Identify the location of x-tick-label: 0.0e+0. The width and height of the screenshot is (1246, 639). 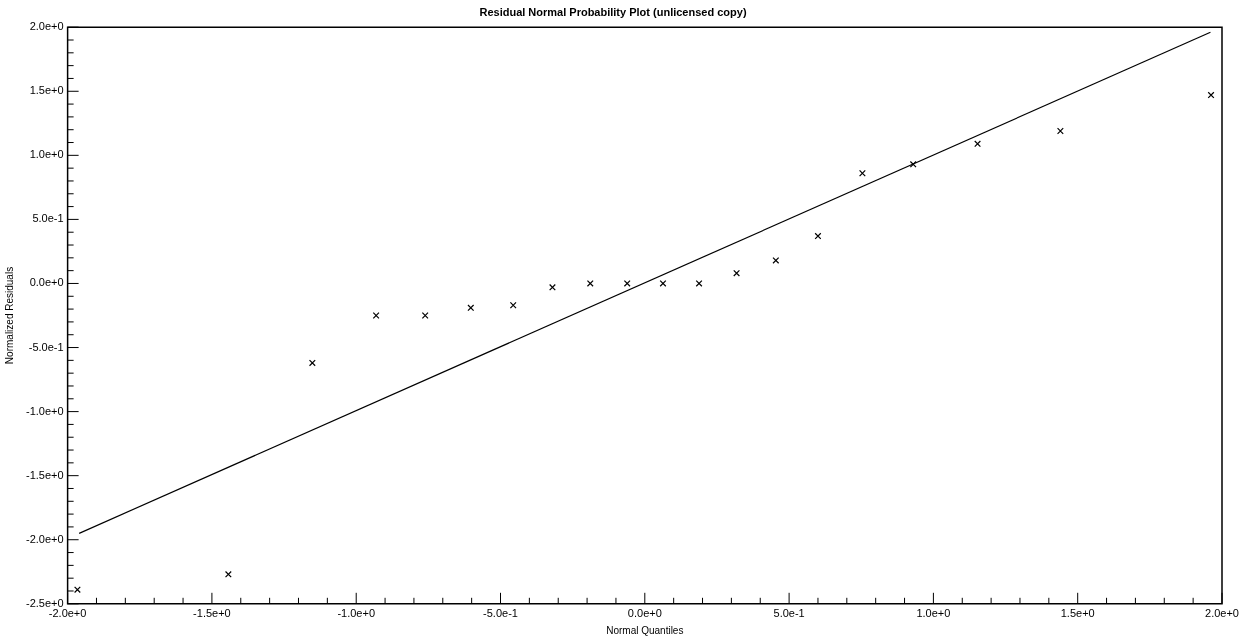
(644, 613).